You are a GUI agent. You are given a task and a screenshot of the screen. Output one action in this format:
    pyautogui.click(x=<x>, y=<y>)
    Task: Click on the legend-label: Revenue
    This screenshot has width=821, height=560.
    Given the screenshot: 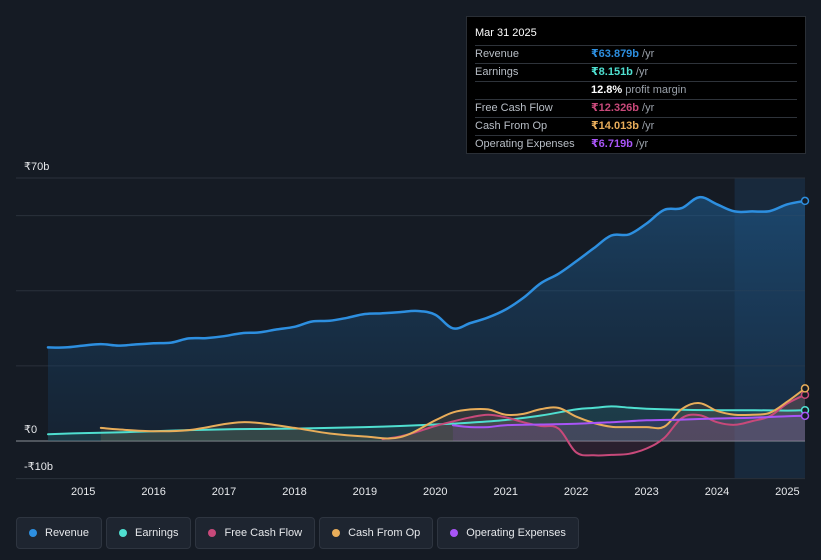 What is the action you would take?
    pyautogui.click(x=67, y=533)
    